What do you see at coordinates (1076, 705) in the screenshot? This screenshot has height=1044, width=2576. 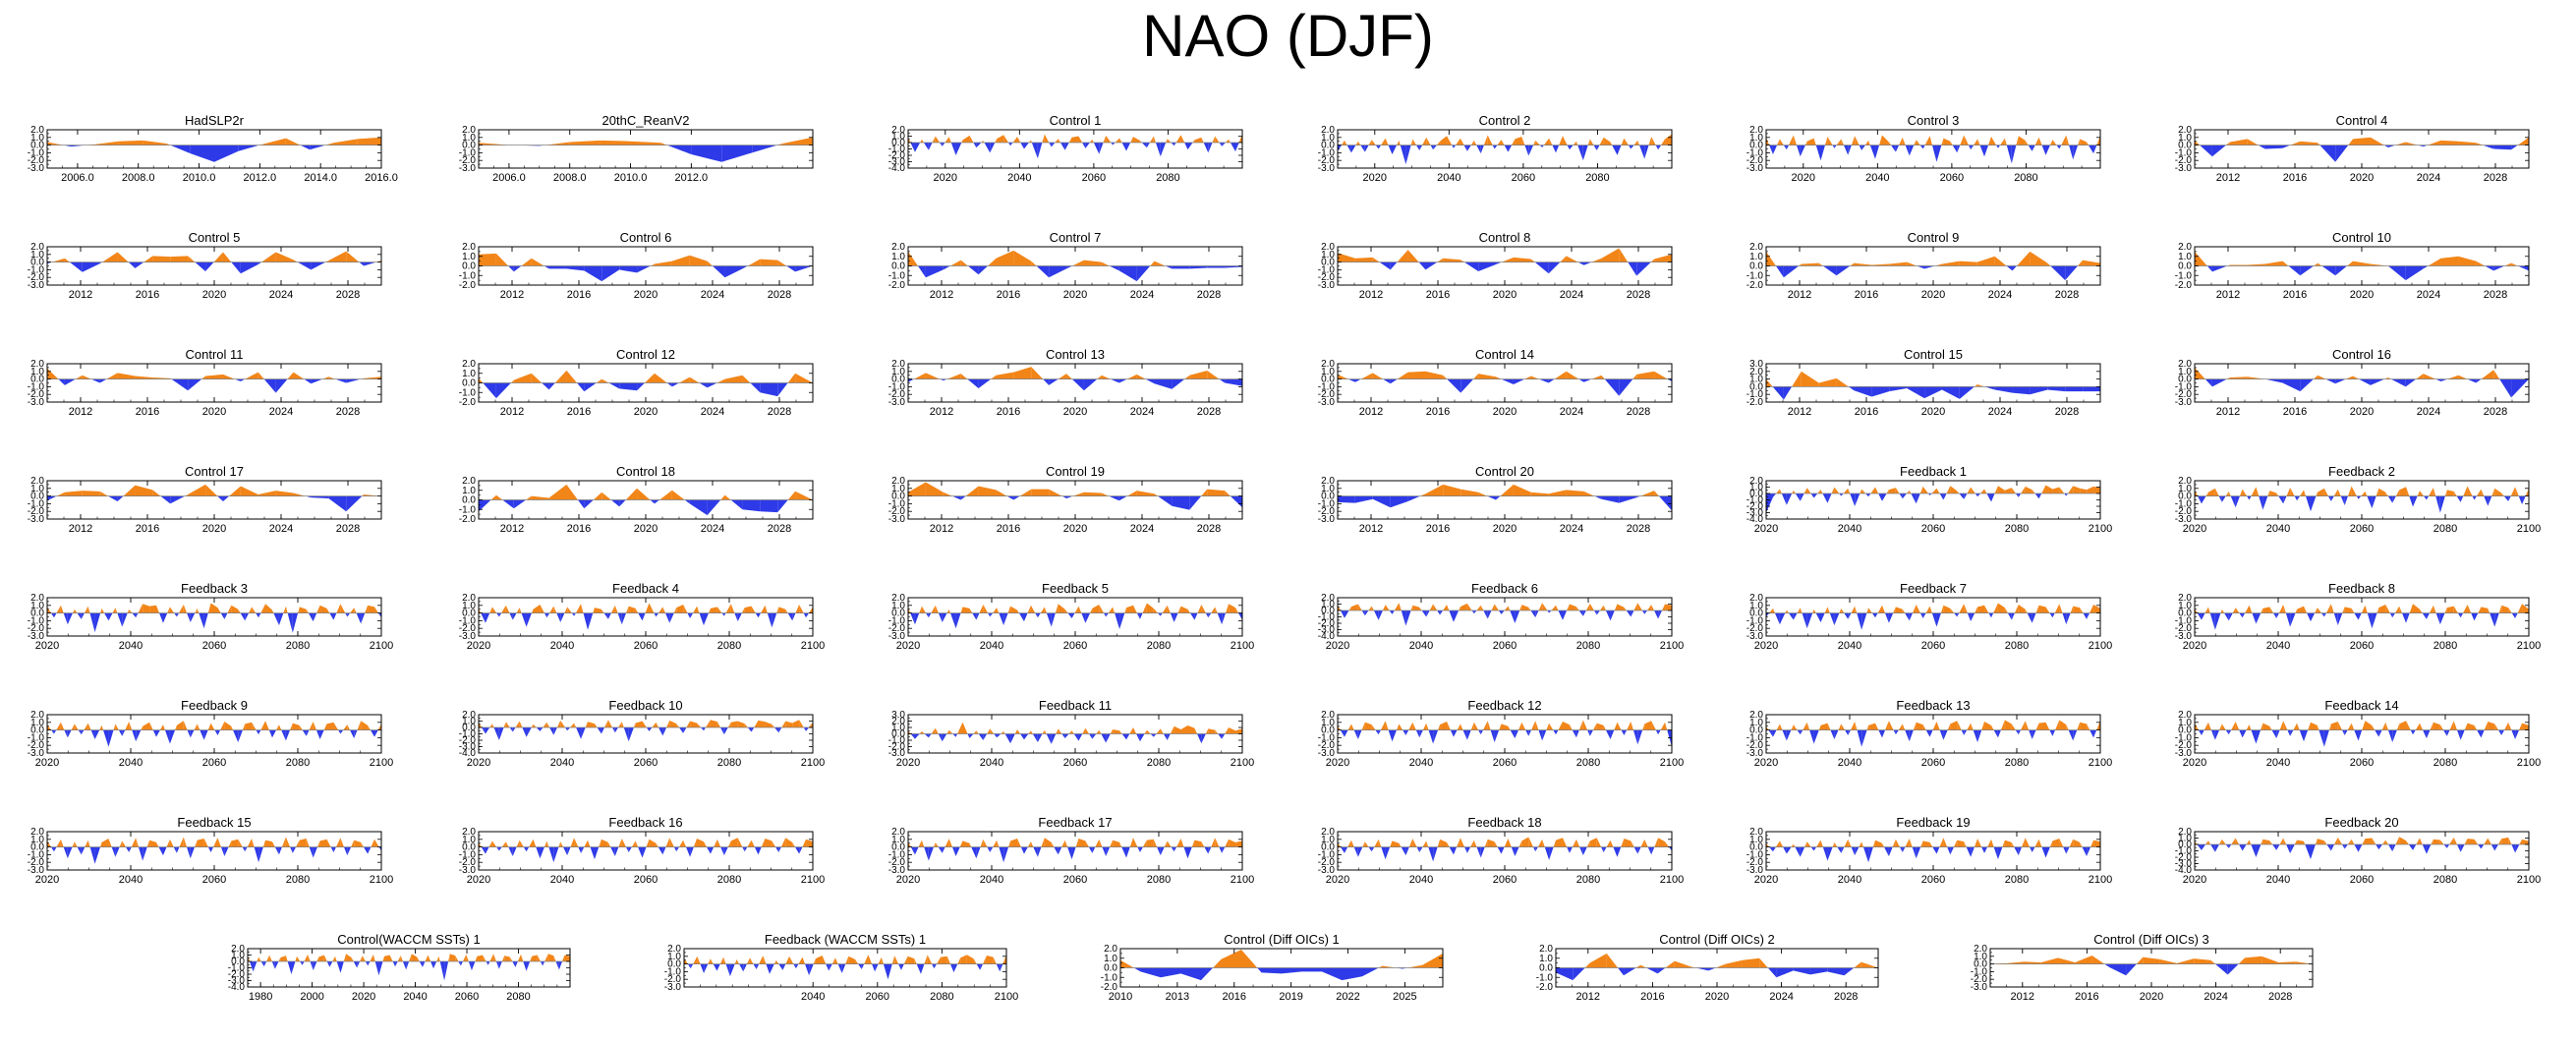 I see `panel-title: Feedback 11` at bounding box center [1076, 705].